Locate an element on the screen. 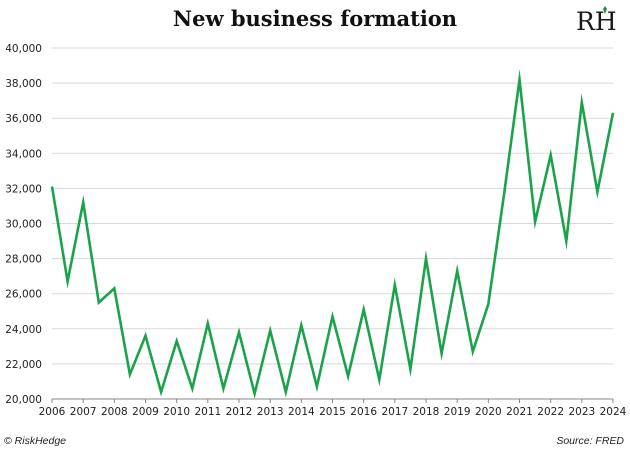  x-tick-label: 2012 is located at coordinates (239, 412).